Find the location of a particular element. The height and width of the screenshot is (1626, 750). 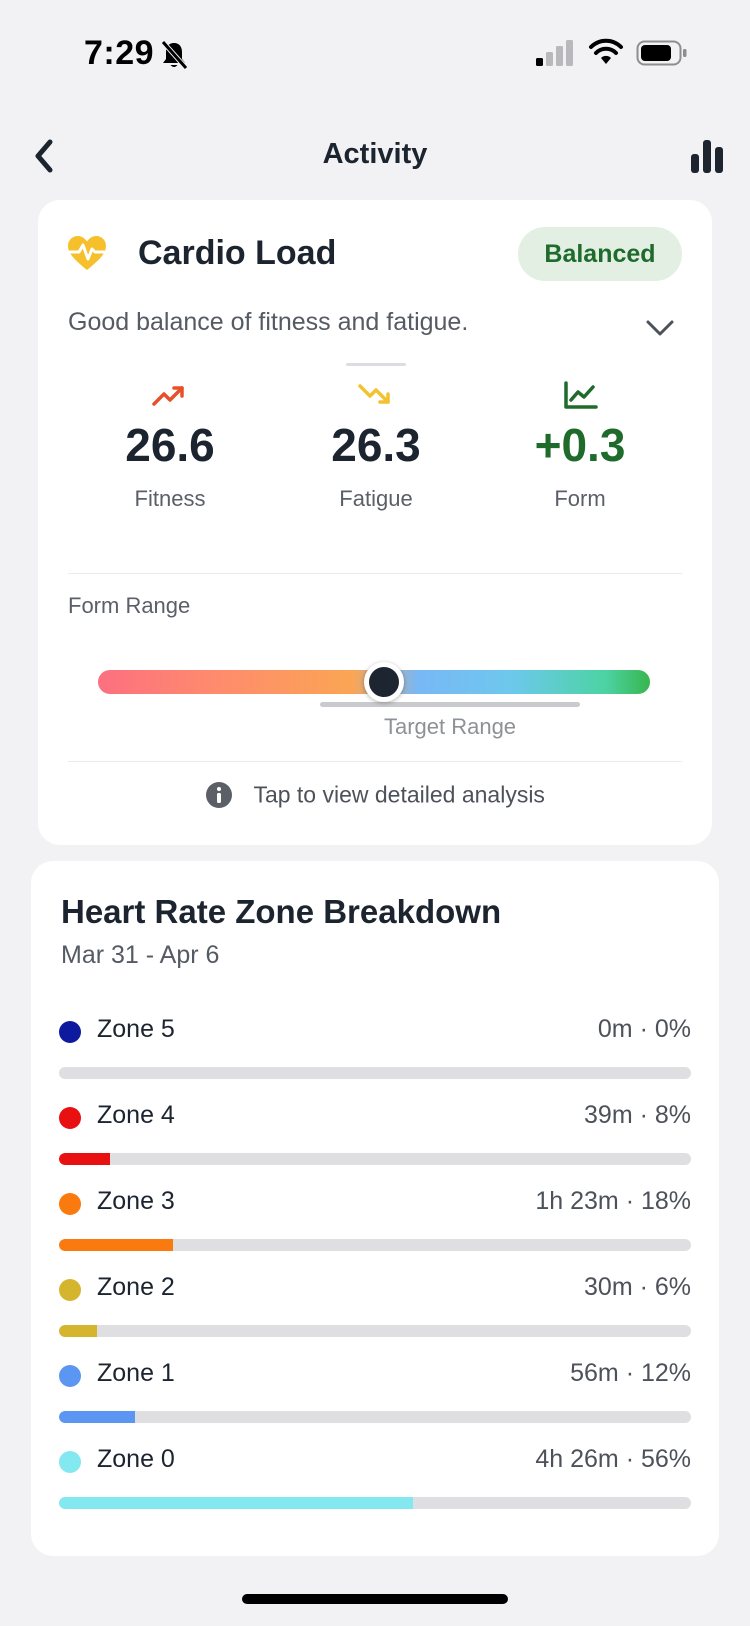

status-time: 7:29 is located at coordinates (119, 53).